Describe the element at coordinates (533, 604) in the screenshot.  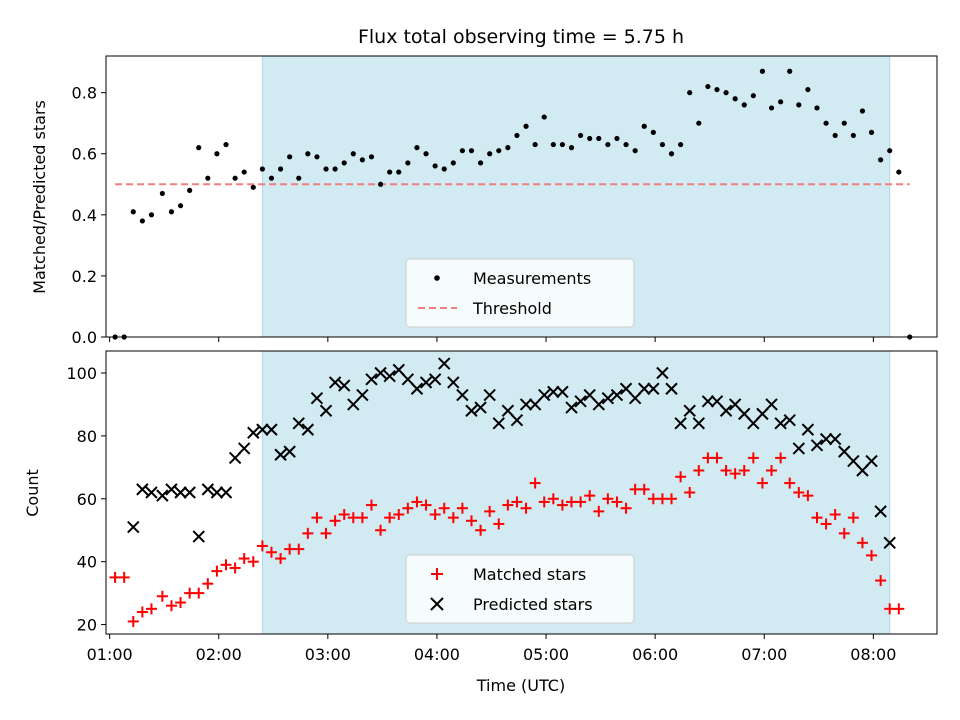
I see `legend-predicted-label: Predicted stars` at that location.